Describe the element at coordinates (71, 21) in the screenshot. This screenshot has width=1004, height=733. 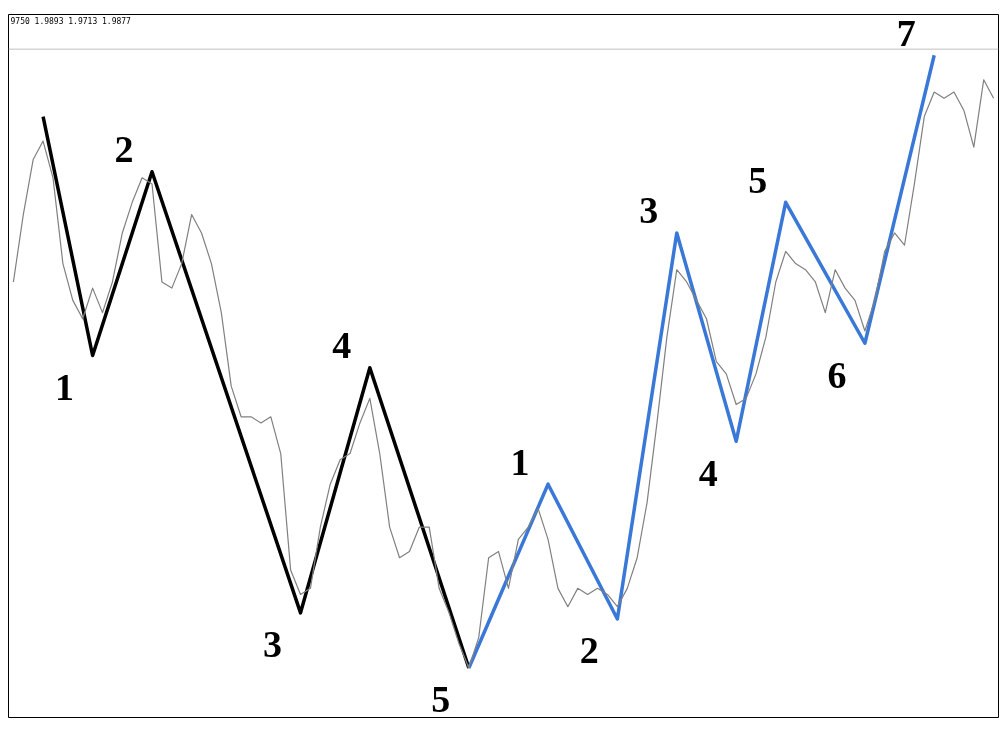
I see `text: 9750 1.9893 1.9713 1.9877` at that location.